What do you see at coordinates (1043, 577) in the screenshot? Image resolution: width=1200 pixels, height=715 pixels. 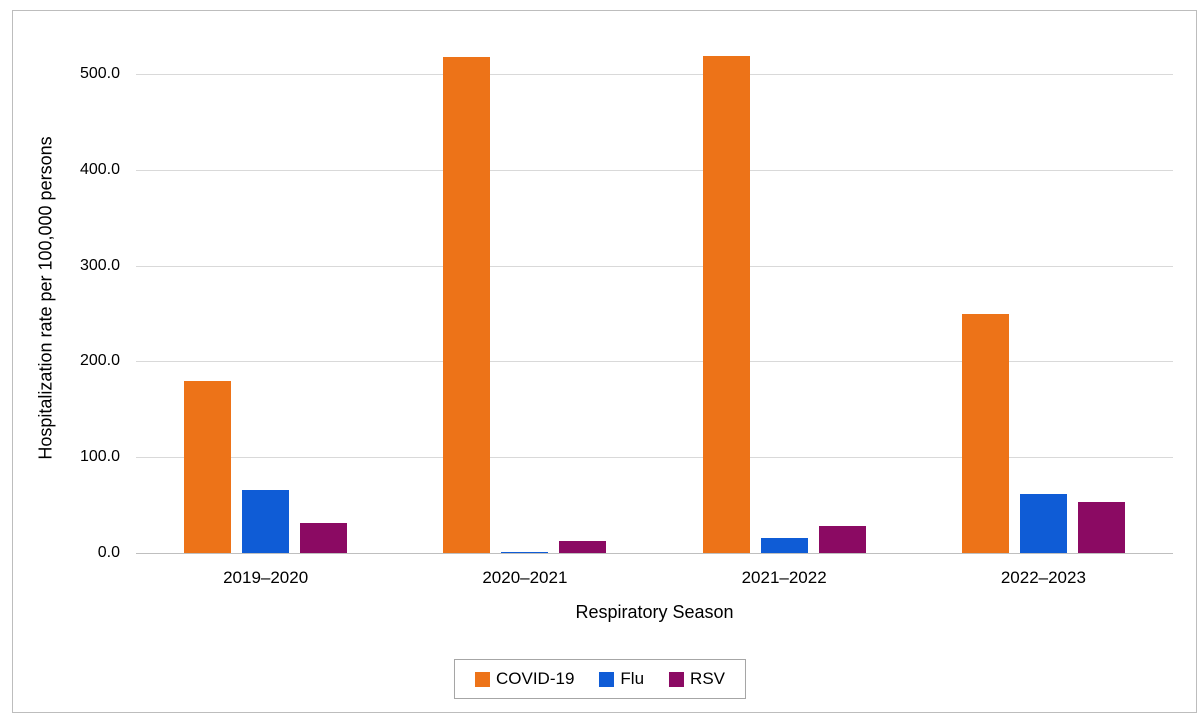 I see `x-category-label-2022-2023: 2022–2023` at bounding box center [1043, 577].